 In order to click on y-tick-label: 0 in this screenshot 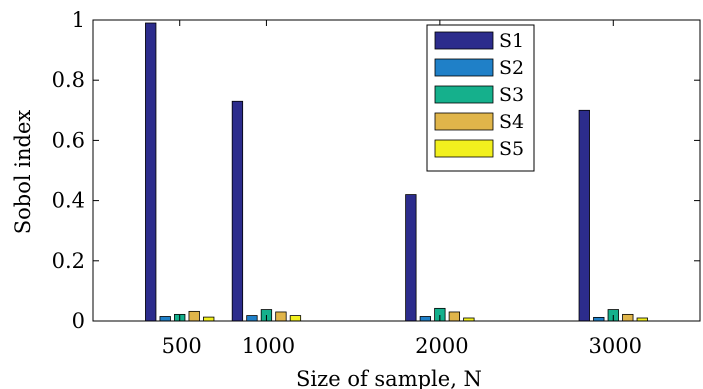, I will do `click(78, 321)`.